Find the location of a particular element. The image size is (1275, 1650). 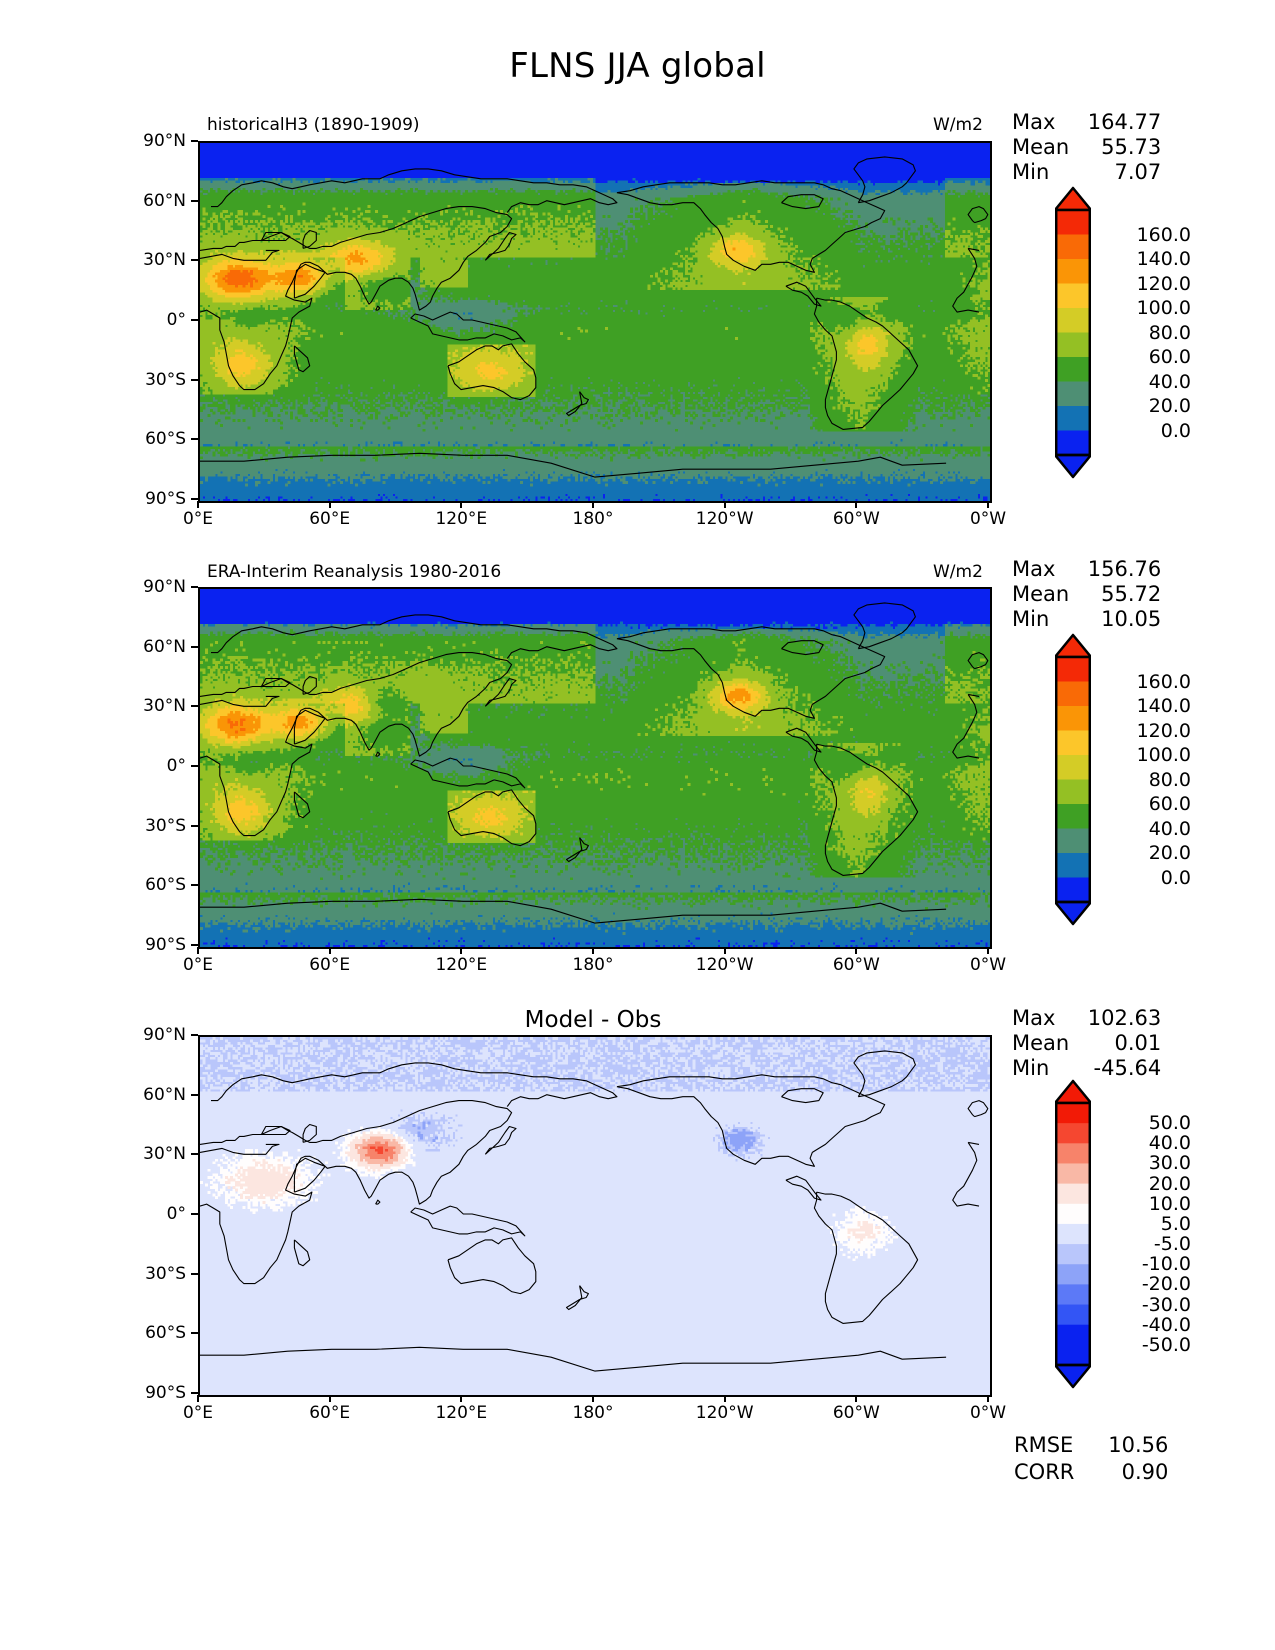

panel-model-label: historicalH3 (1890-1909) is located at coordinates (313, 125).